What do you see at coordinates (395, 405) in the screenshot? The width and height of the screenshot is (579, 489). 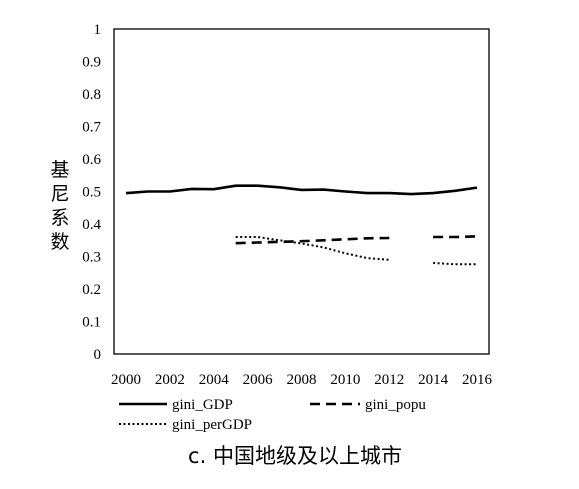 I see `legend-label-gini-popu: gini_popu` at bounding box center [395, 405].